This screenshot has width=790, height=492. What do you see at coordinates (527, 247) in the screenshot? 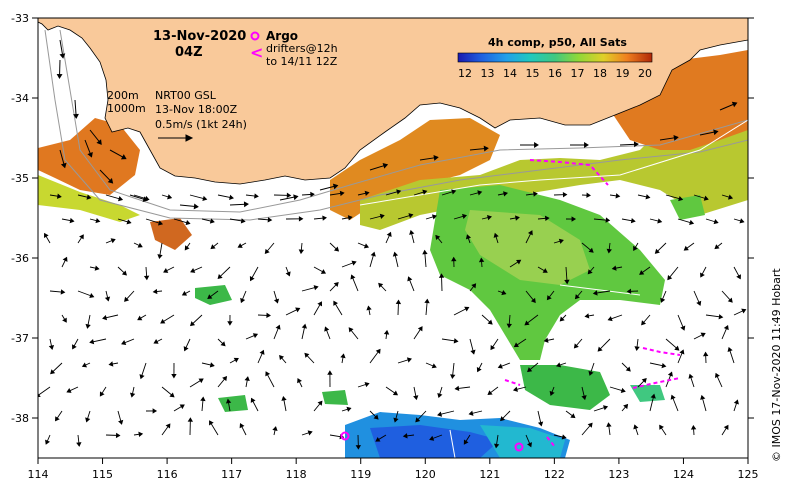
I see `sst-patch-central-light` at bounding box center [527, 247].